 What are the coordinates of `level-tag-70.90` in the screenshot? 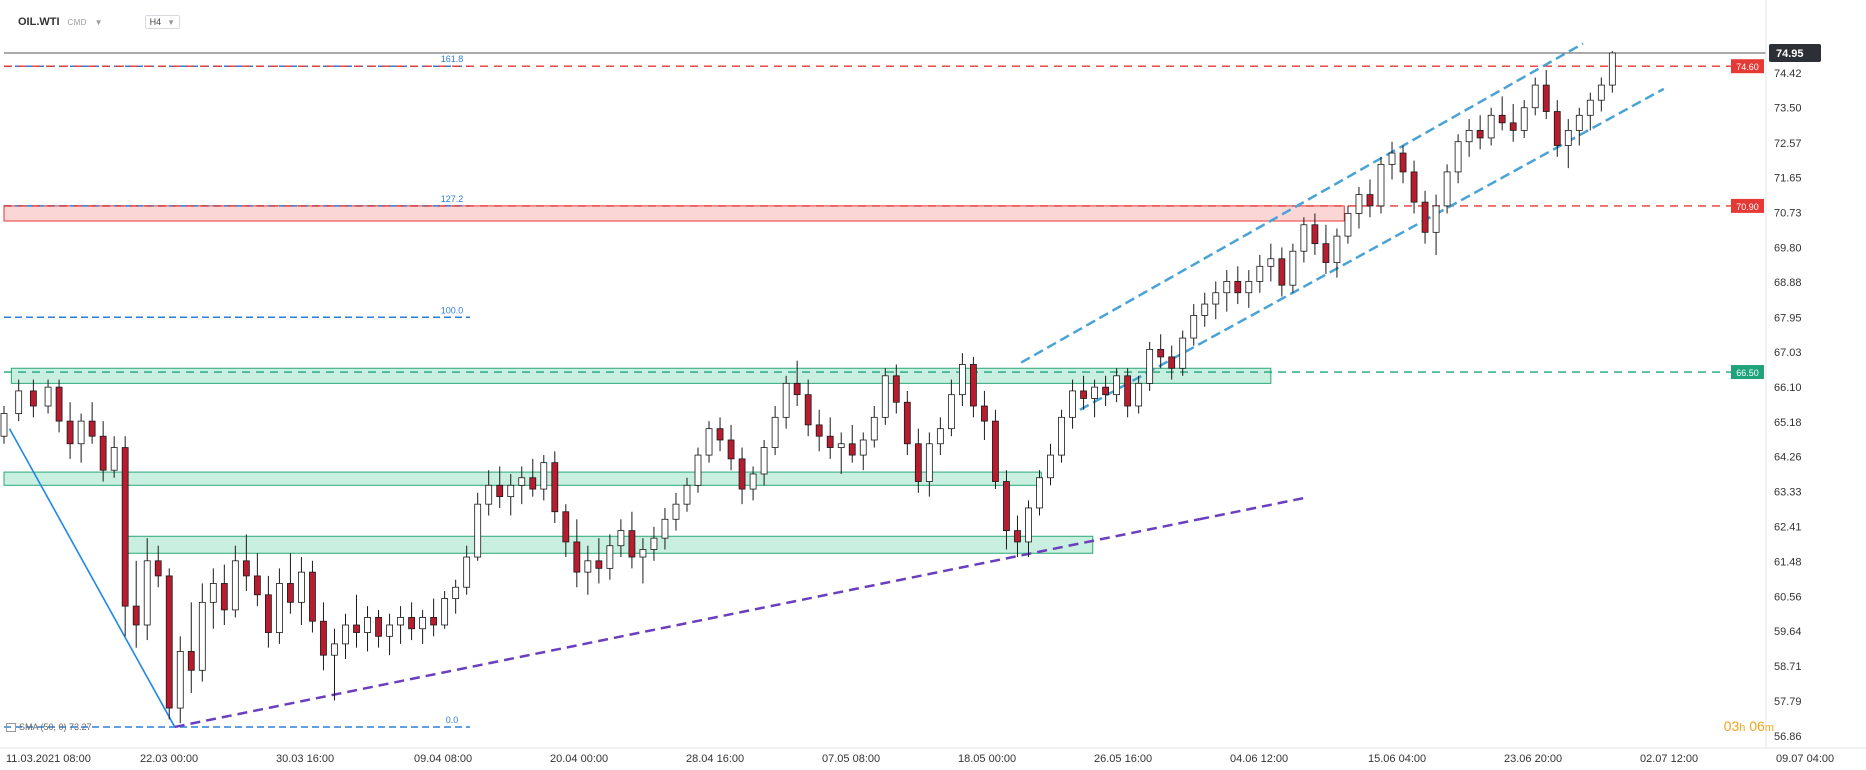 It's located at (1747, 205).